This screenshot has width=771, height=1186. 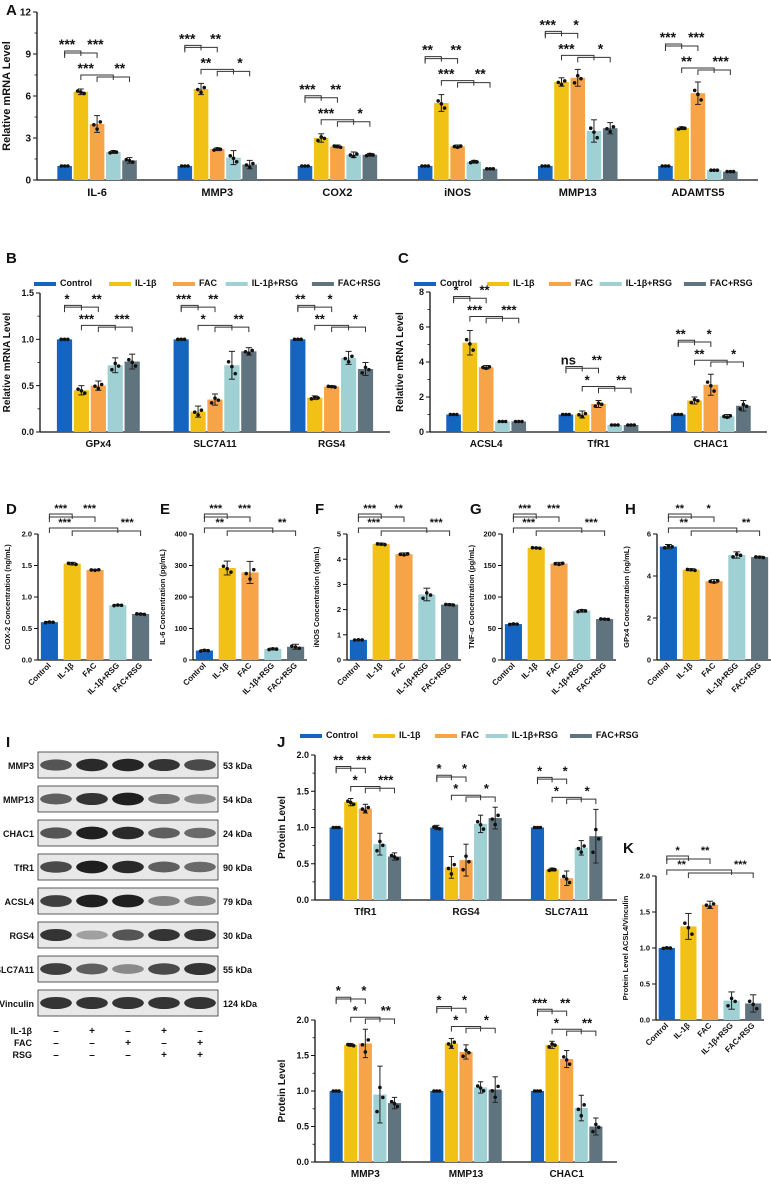 What do you see at coordinates (588, 380) in the screenshot?
I see `panel-c-sig-label: *` at bounding box center [588, 380].